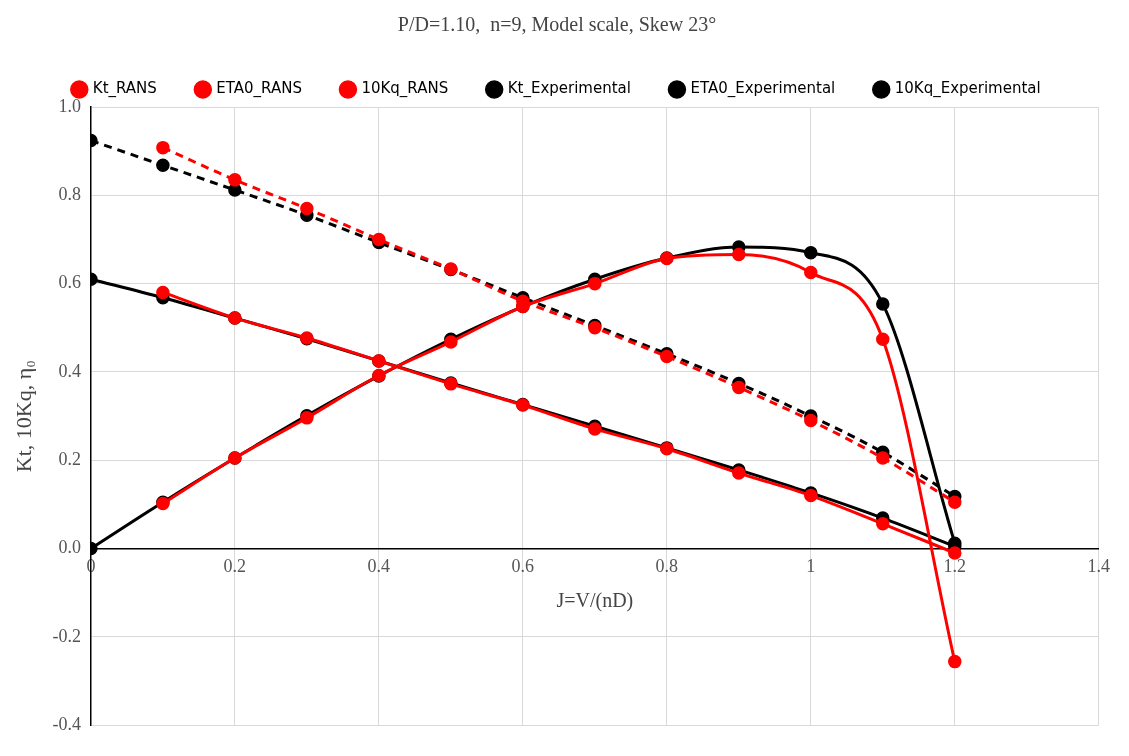 This screenshot has height=756, width=1129. I want to click on legend-label: 10Kq_Experimental, so click(967, 89).